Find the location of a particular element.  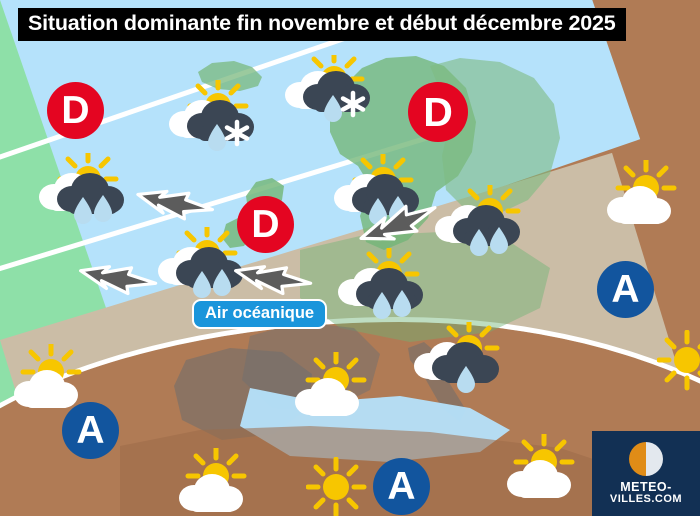

wind-arrow-northeast is located at coordinates (398, 222).